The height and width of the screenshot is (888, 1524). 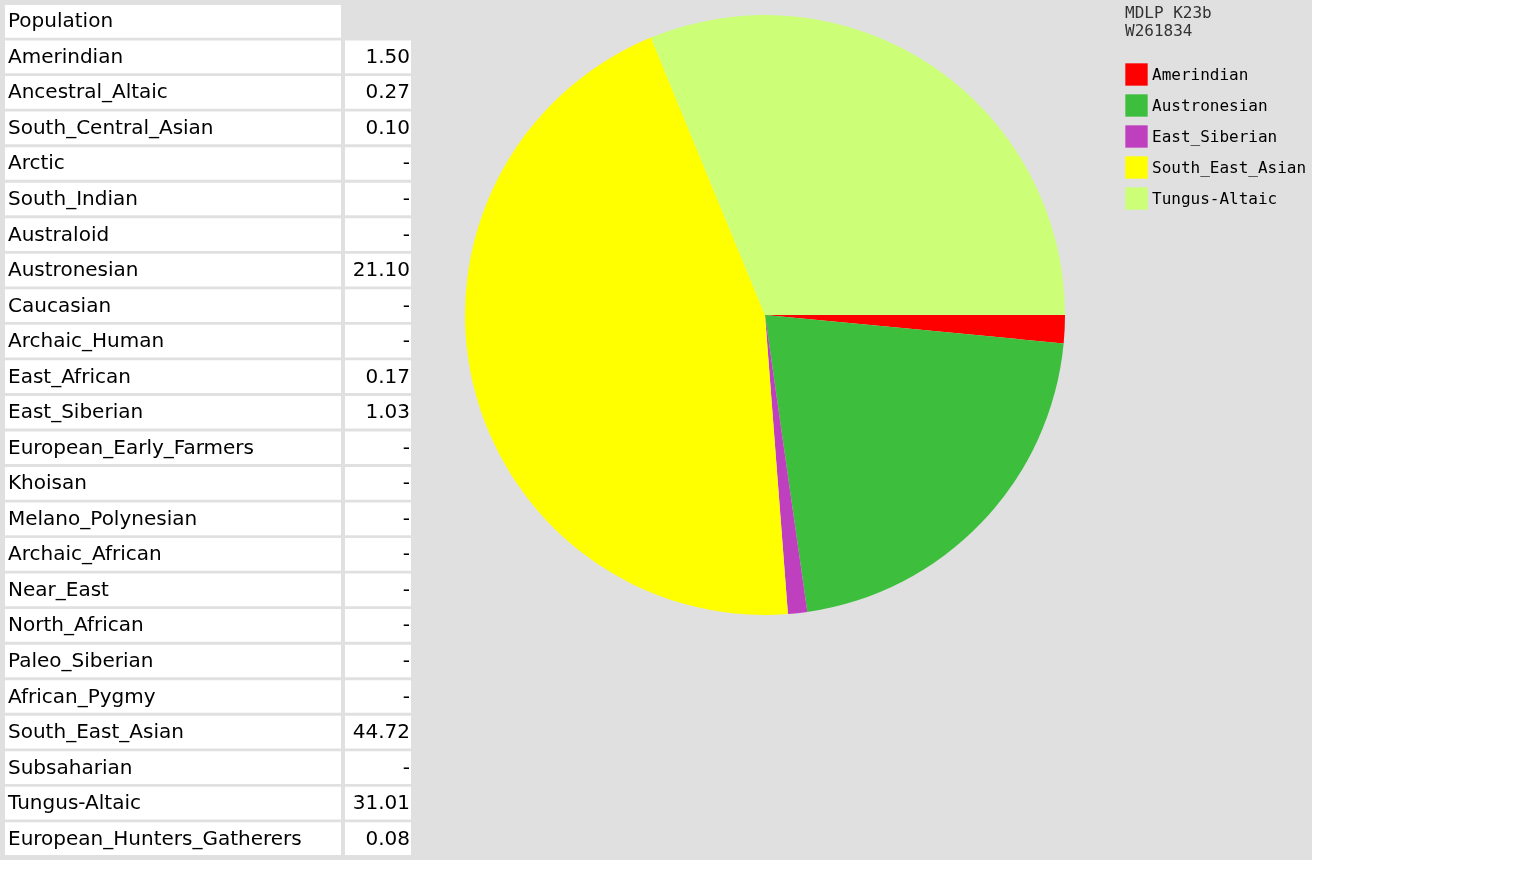 What do you see at coordinates (1215, 136) in the screenshot?
I see `legend-label: East_Siberian` at bounding box center [1215, 136].